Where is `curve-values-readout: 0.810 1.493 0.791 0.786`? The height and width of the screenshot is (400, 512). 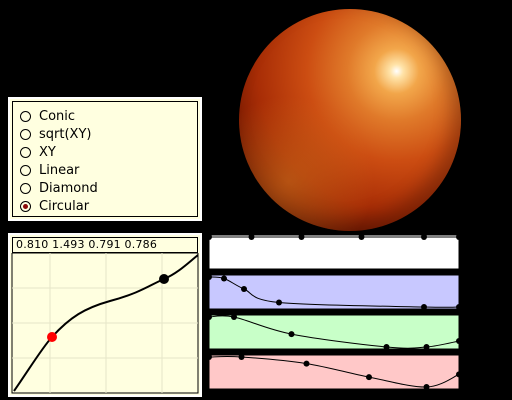
curve-values-readout: 0.810 1.493 0.791 0.786 is located at coordinates (105, 245).